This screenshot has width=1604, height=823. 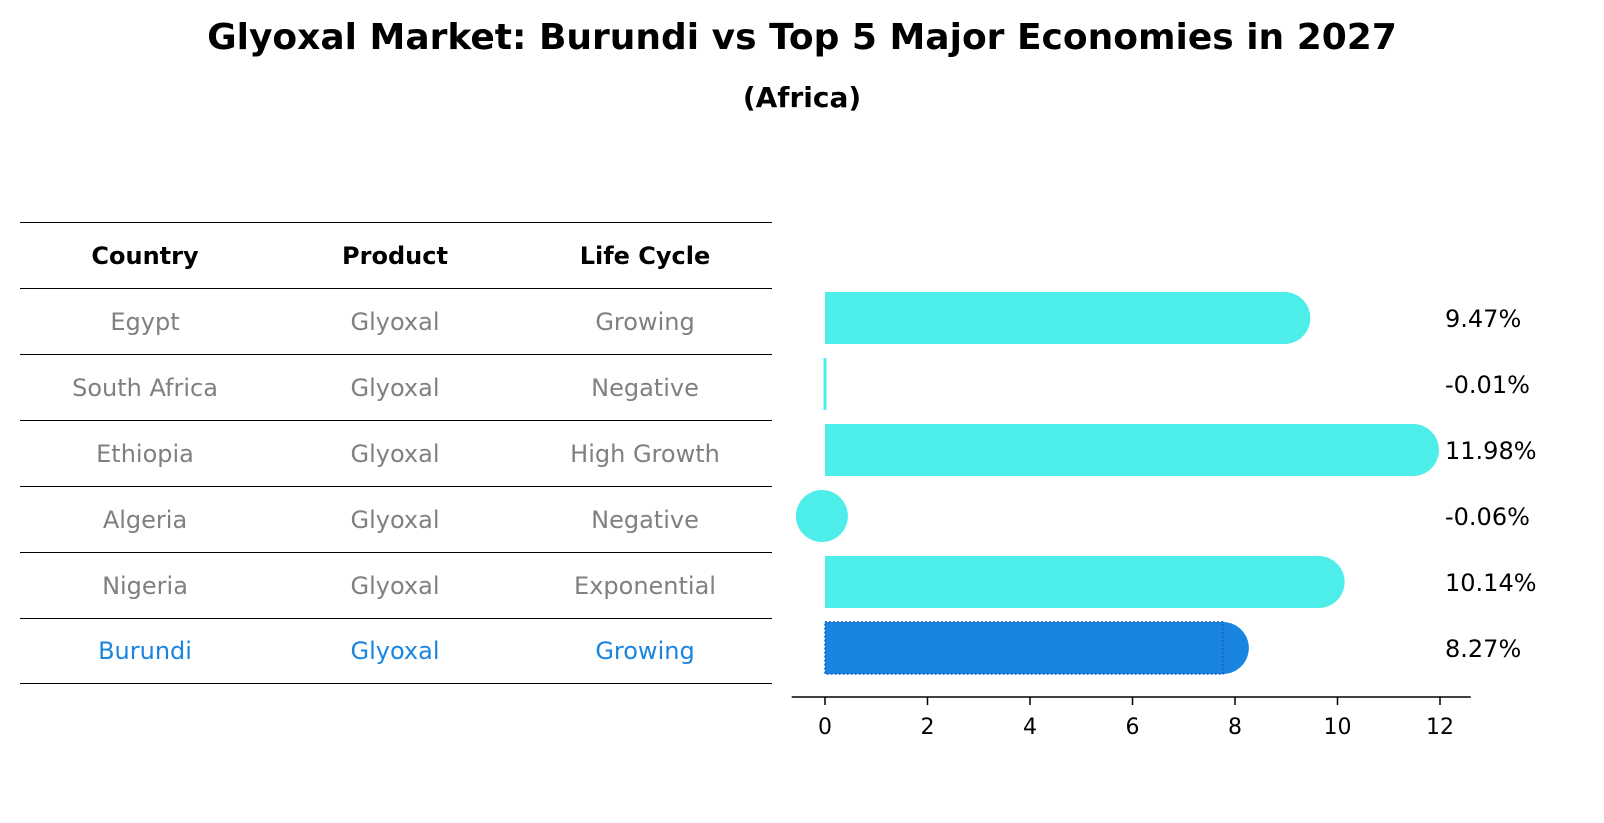 I want to click on x-tick-label: 10, so click(x=1338, y=727).